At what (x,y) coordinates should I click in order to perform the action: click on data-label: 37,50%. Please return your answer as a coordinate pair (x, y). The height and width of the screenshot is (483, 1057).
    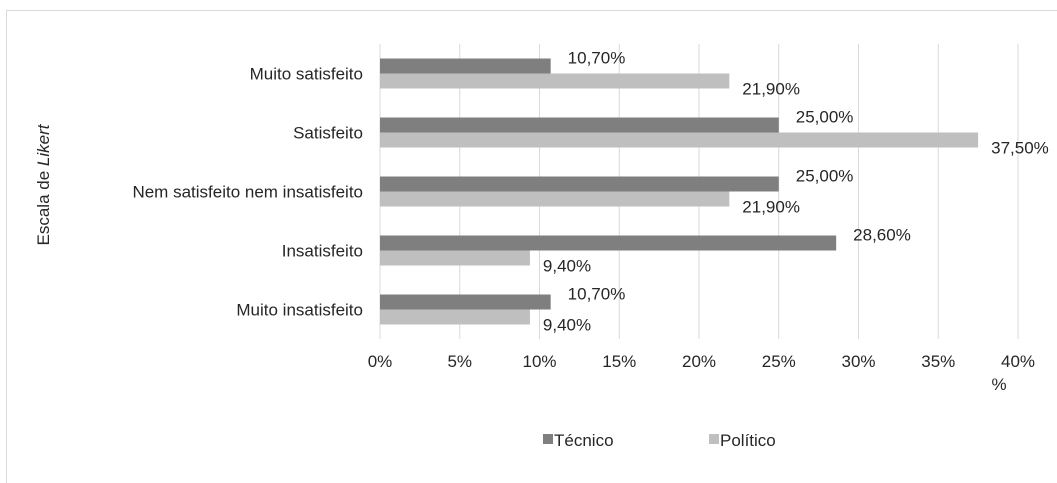
    Looking at the image, I should click on (1020, 148).